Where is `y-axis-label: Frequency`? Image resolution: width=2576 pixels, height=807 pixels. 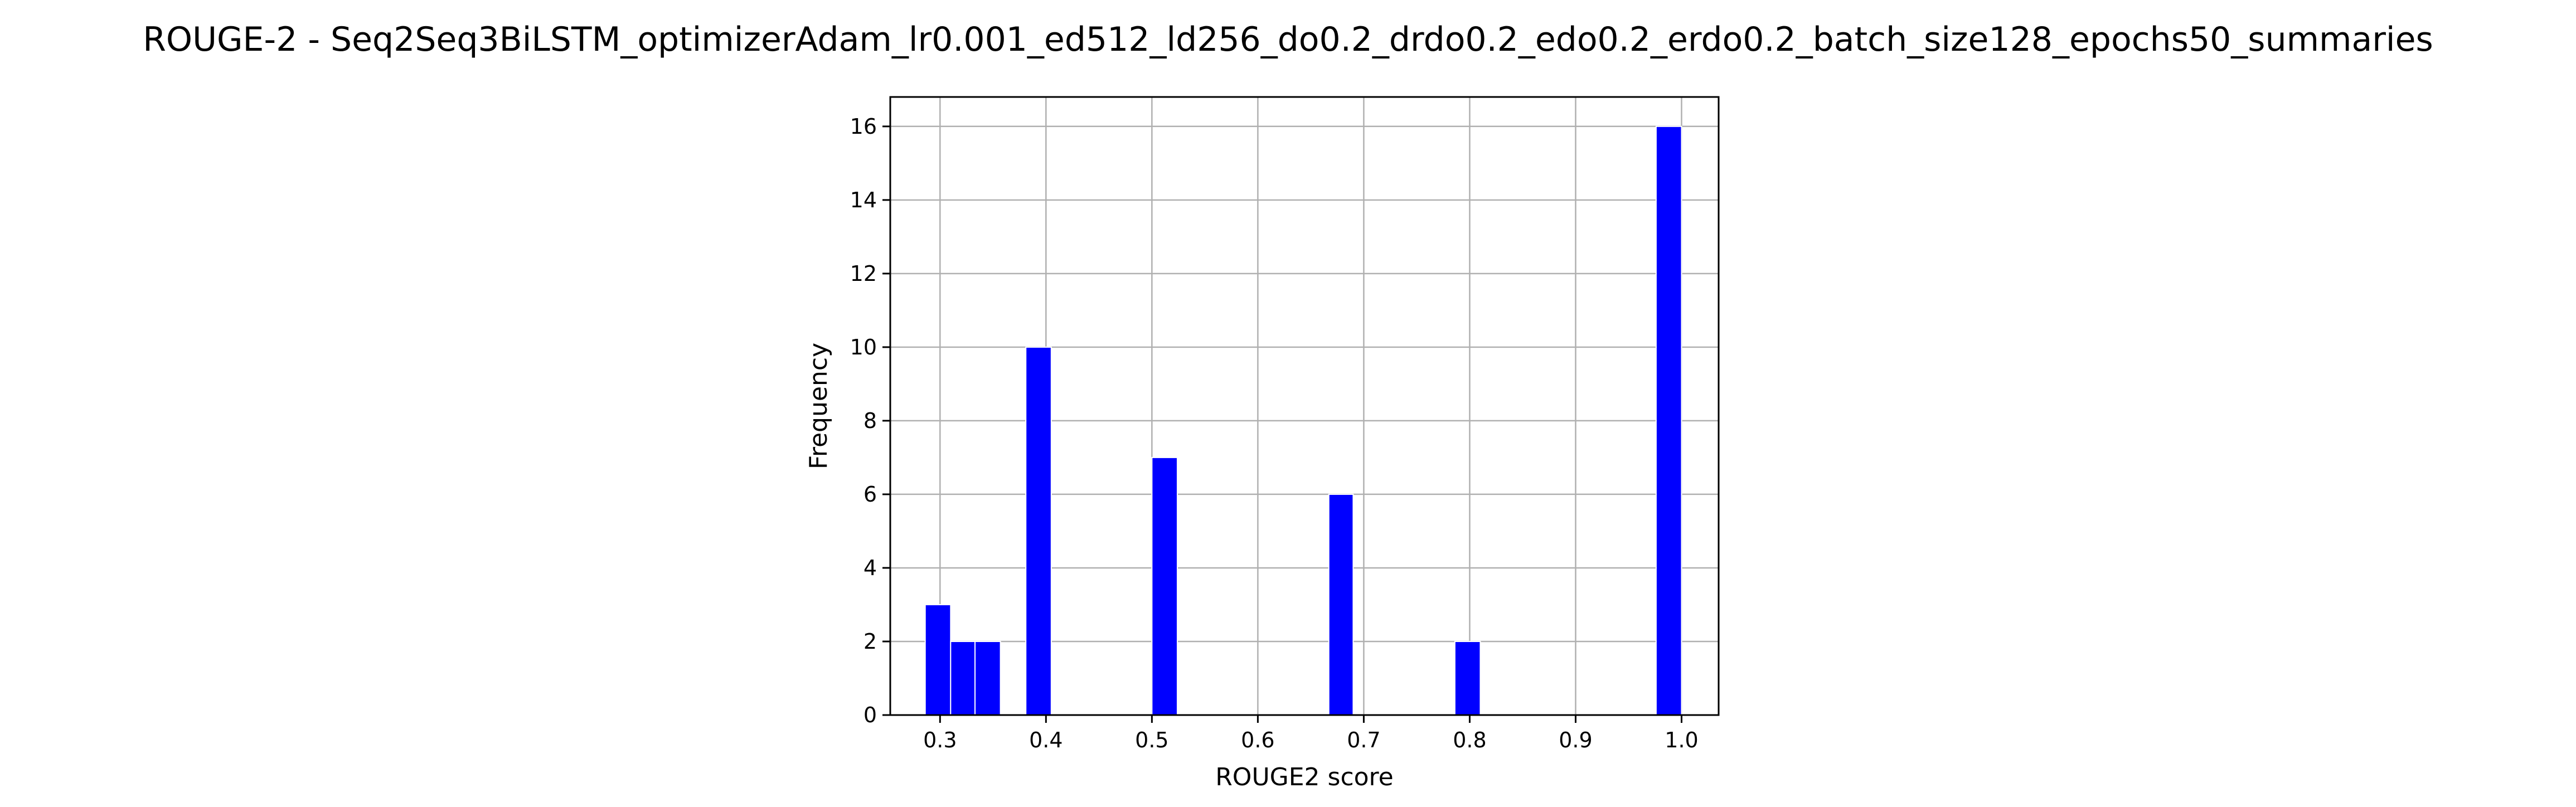
y-axis-label: Frequency is located at coordinates (818, 406).